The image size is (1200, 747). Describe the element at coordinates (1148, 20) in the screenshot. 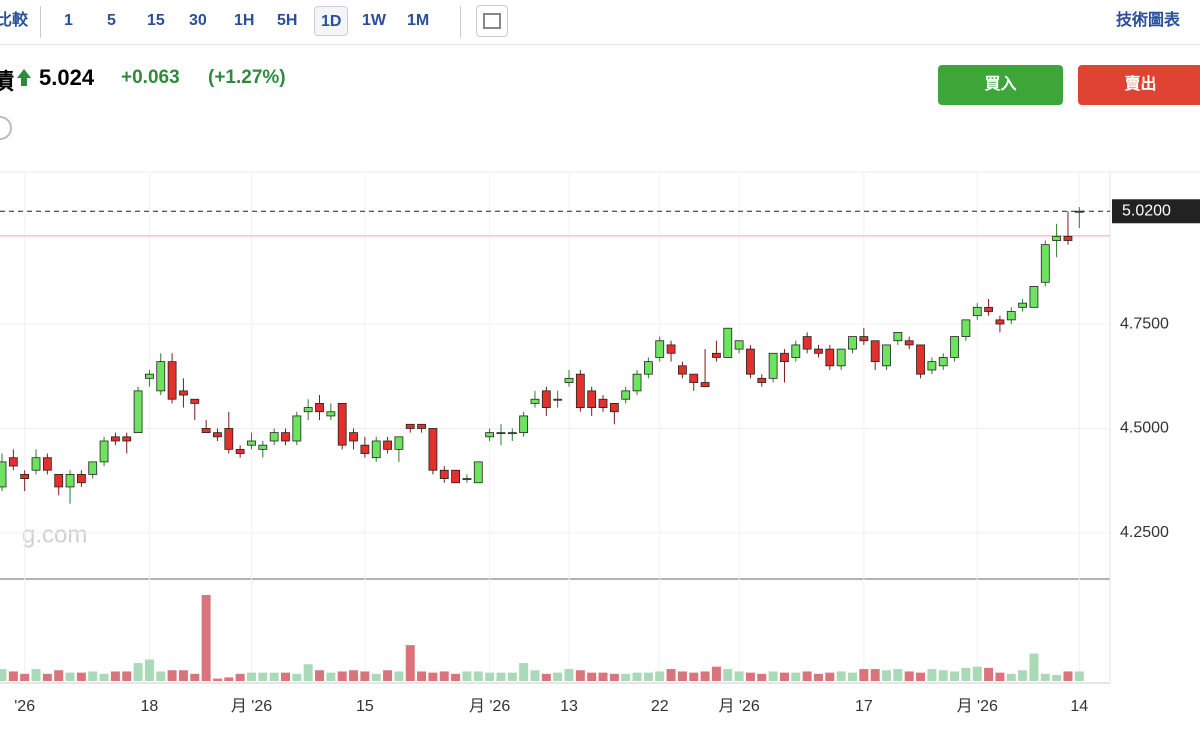

I see `technical-chart-button: 技術圖表` at that location.